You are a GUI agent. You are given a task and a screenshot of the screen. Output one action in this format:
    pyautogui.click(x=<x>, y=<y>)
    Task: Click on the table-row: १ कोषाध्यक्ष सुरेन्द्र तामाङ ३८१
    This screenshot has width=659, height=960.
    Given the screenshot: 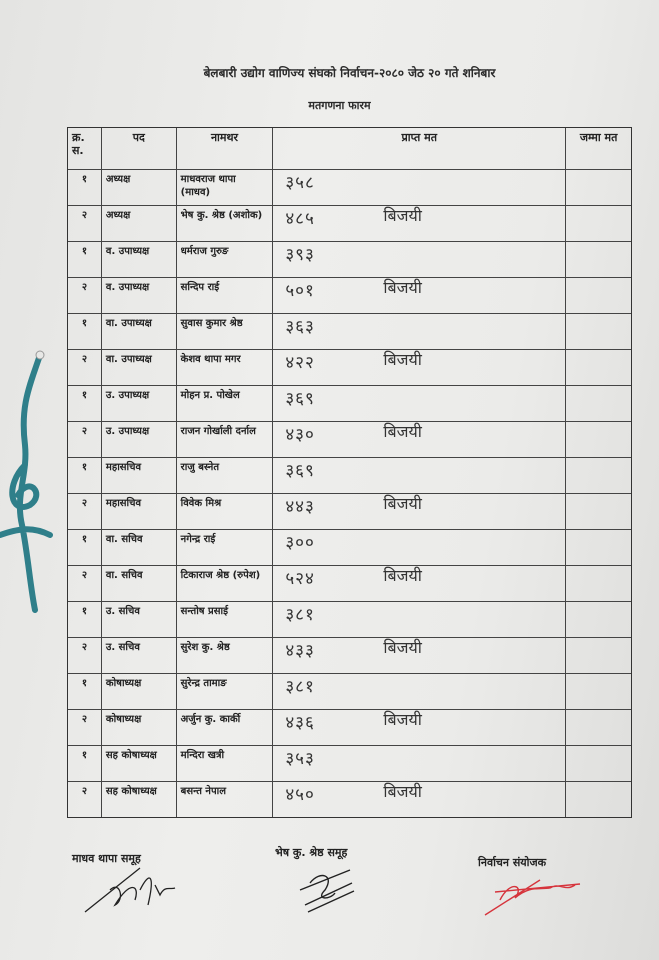 What is the action you would take?
    pyautogui.click(x=349, y=691)
    